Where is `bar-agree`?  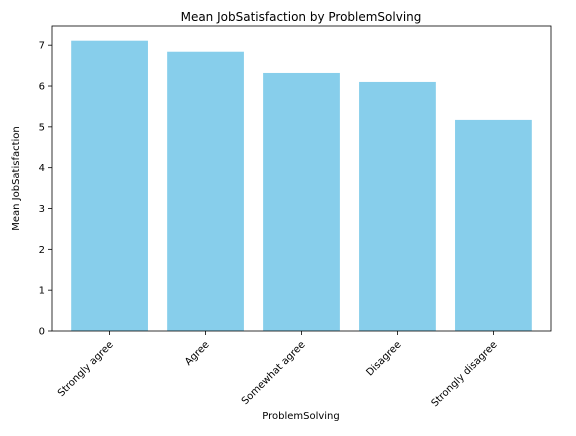 bar-agree is located at coordinates (205, 191).